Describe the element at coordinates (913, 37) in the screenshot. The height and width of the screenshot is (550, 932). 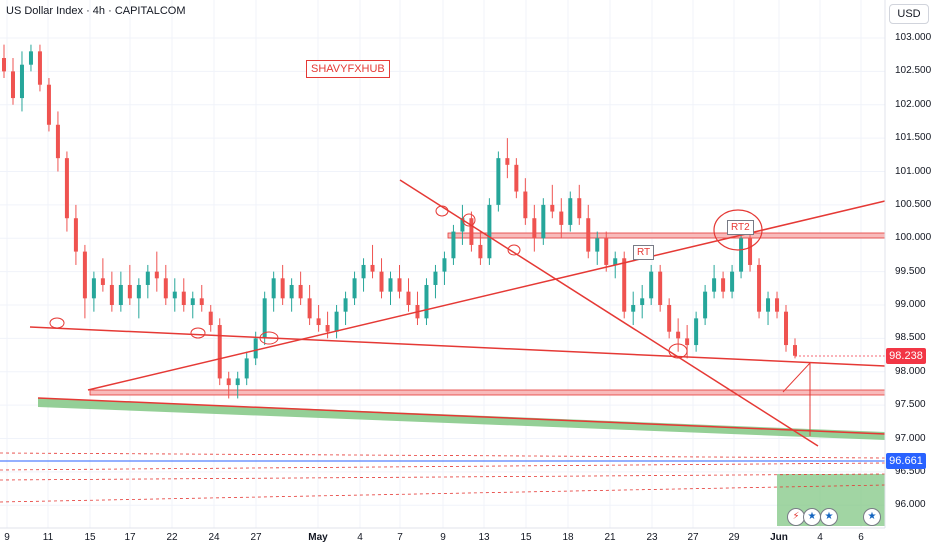
I see `y-tick-label: 103.000` at that location.